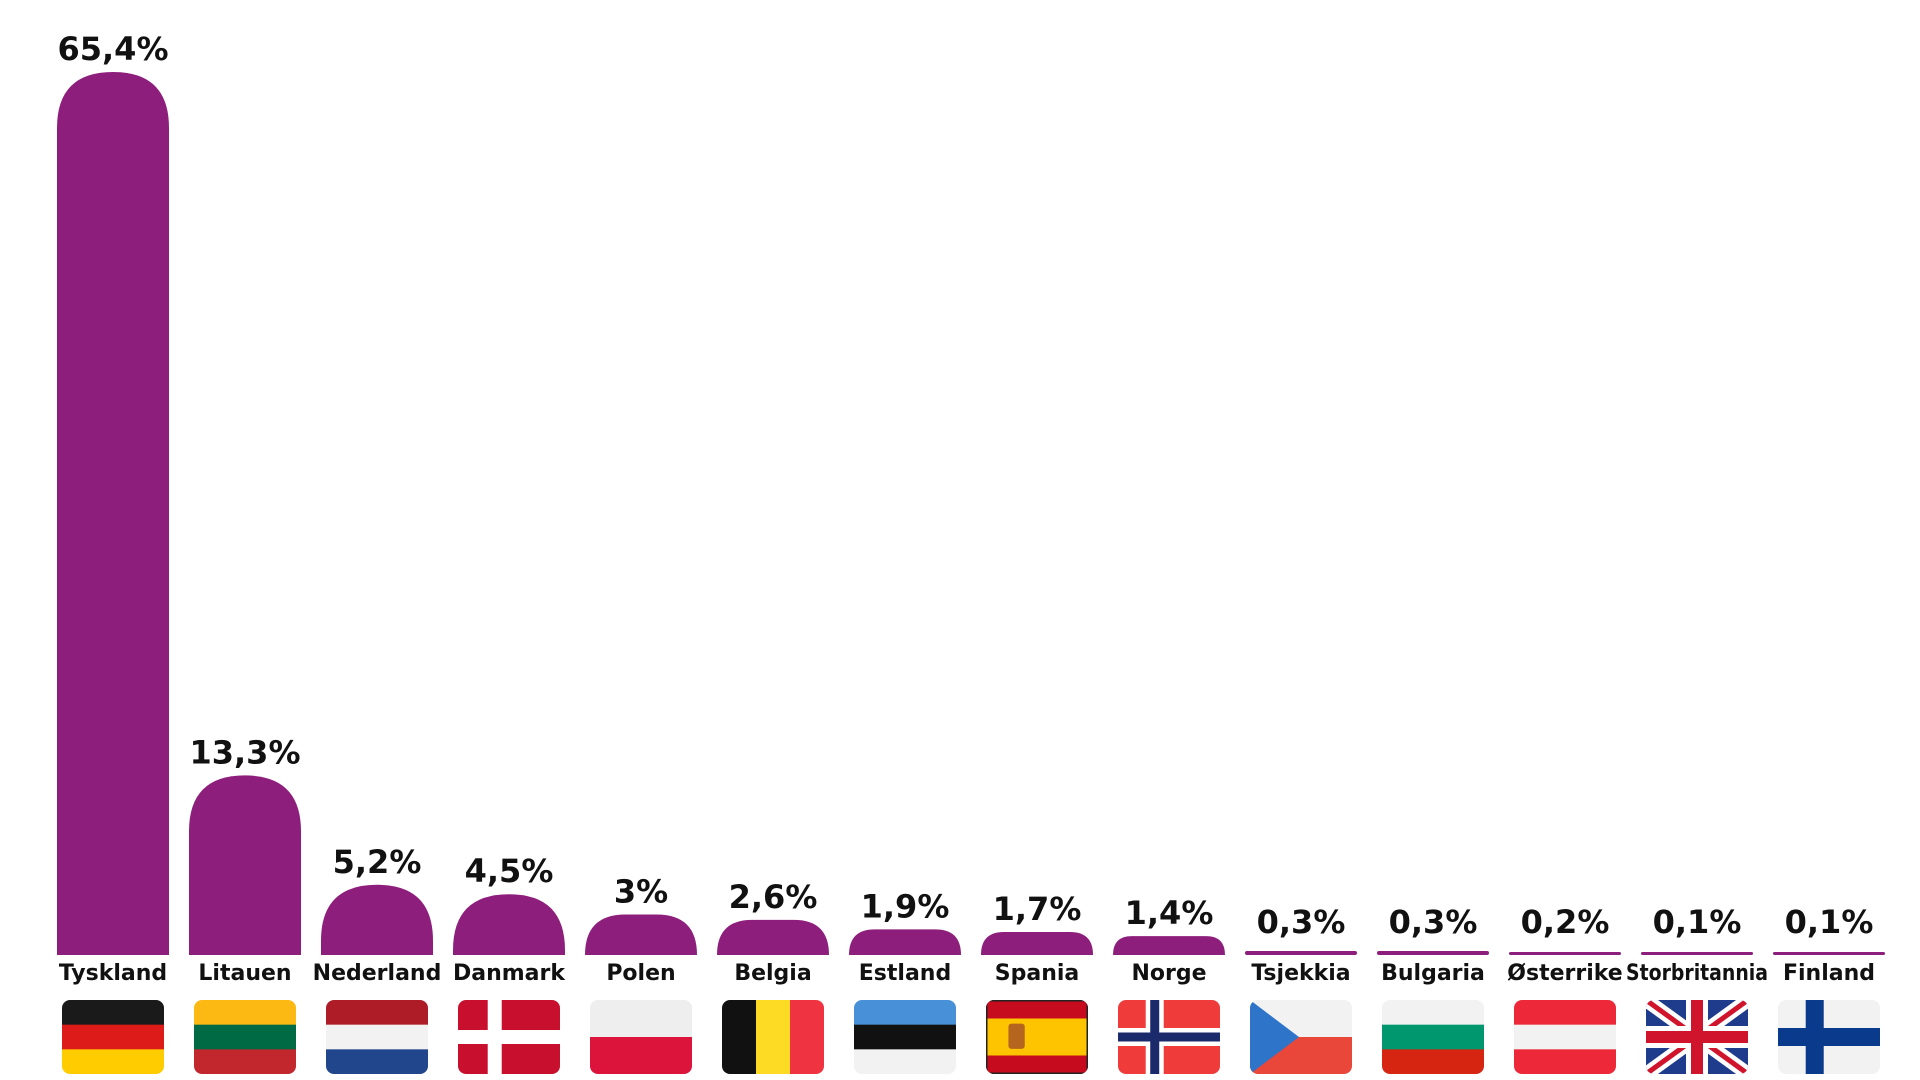 The image size is (1920, 1080). I want to click on poland-flag-icon, so click(641, 1037).